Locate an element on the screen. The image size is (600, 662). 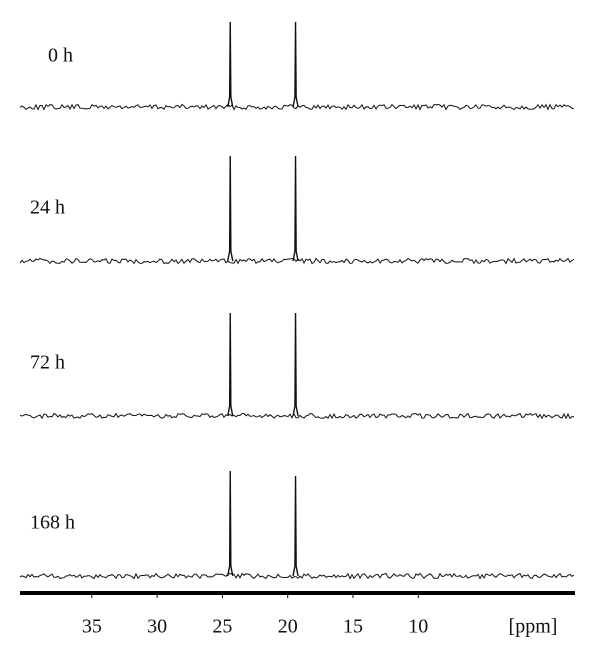
x-tick-label: 10 is located at coordinates (418, 627).